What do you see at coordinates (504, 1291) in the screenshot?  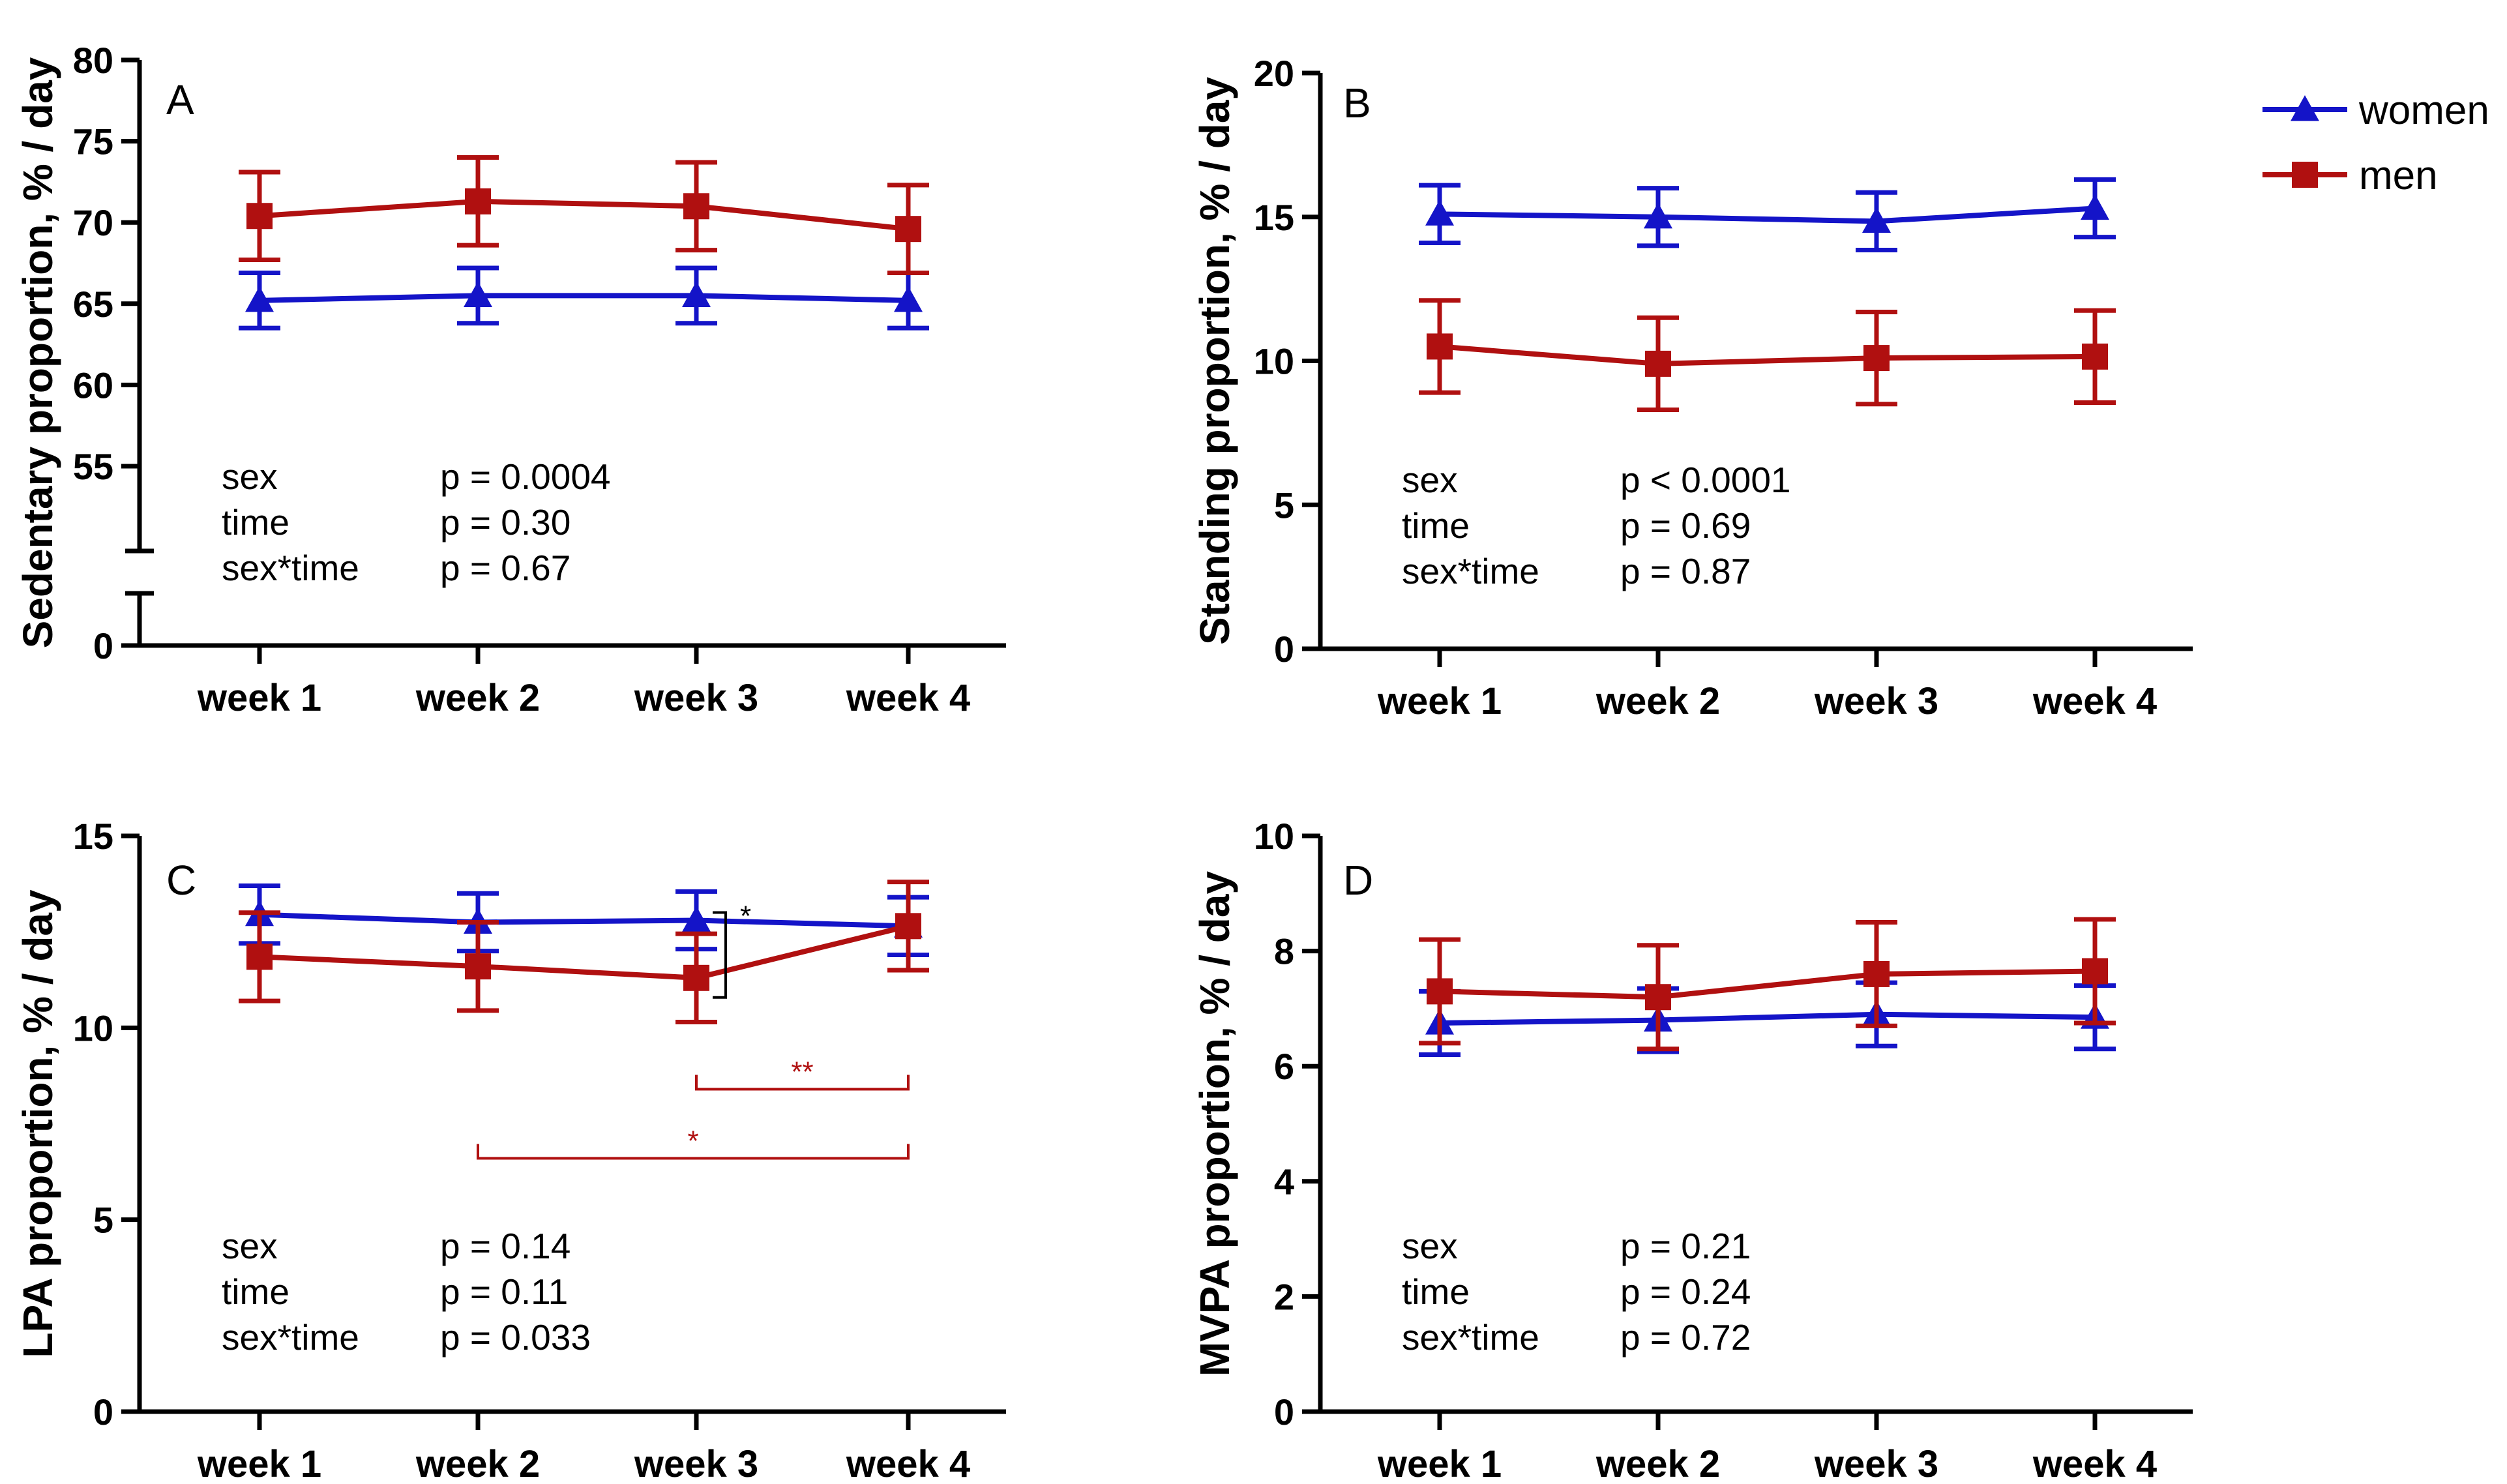 I see `stat-value: p = 0.11` at bounding box center [504, 1291].